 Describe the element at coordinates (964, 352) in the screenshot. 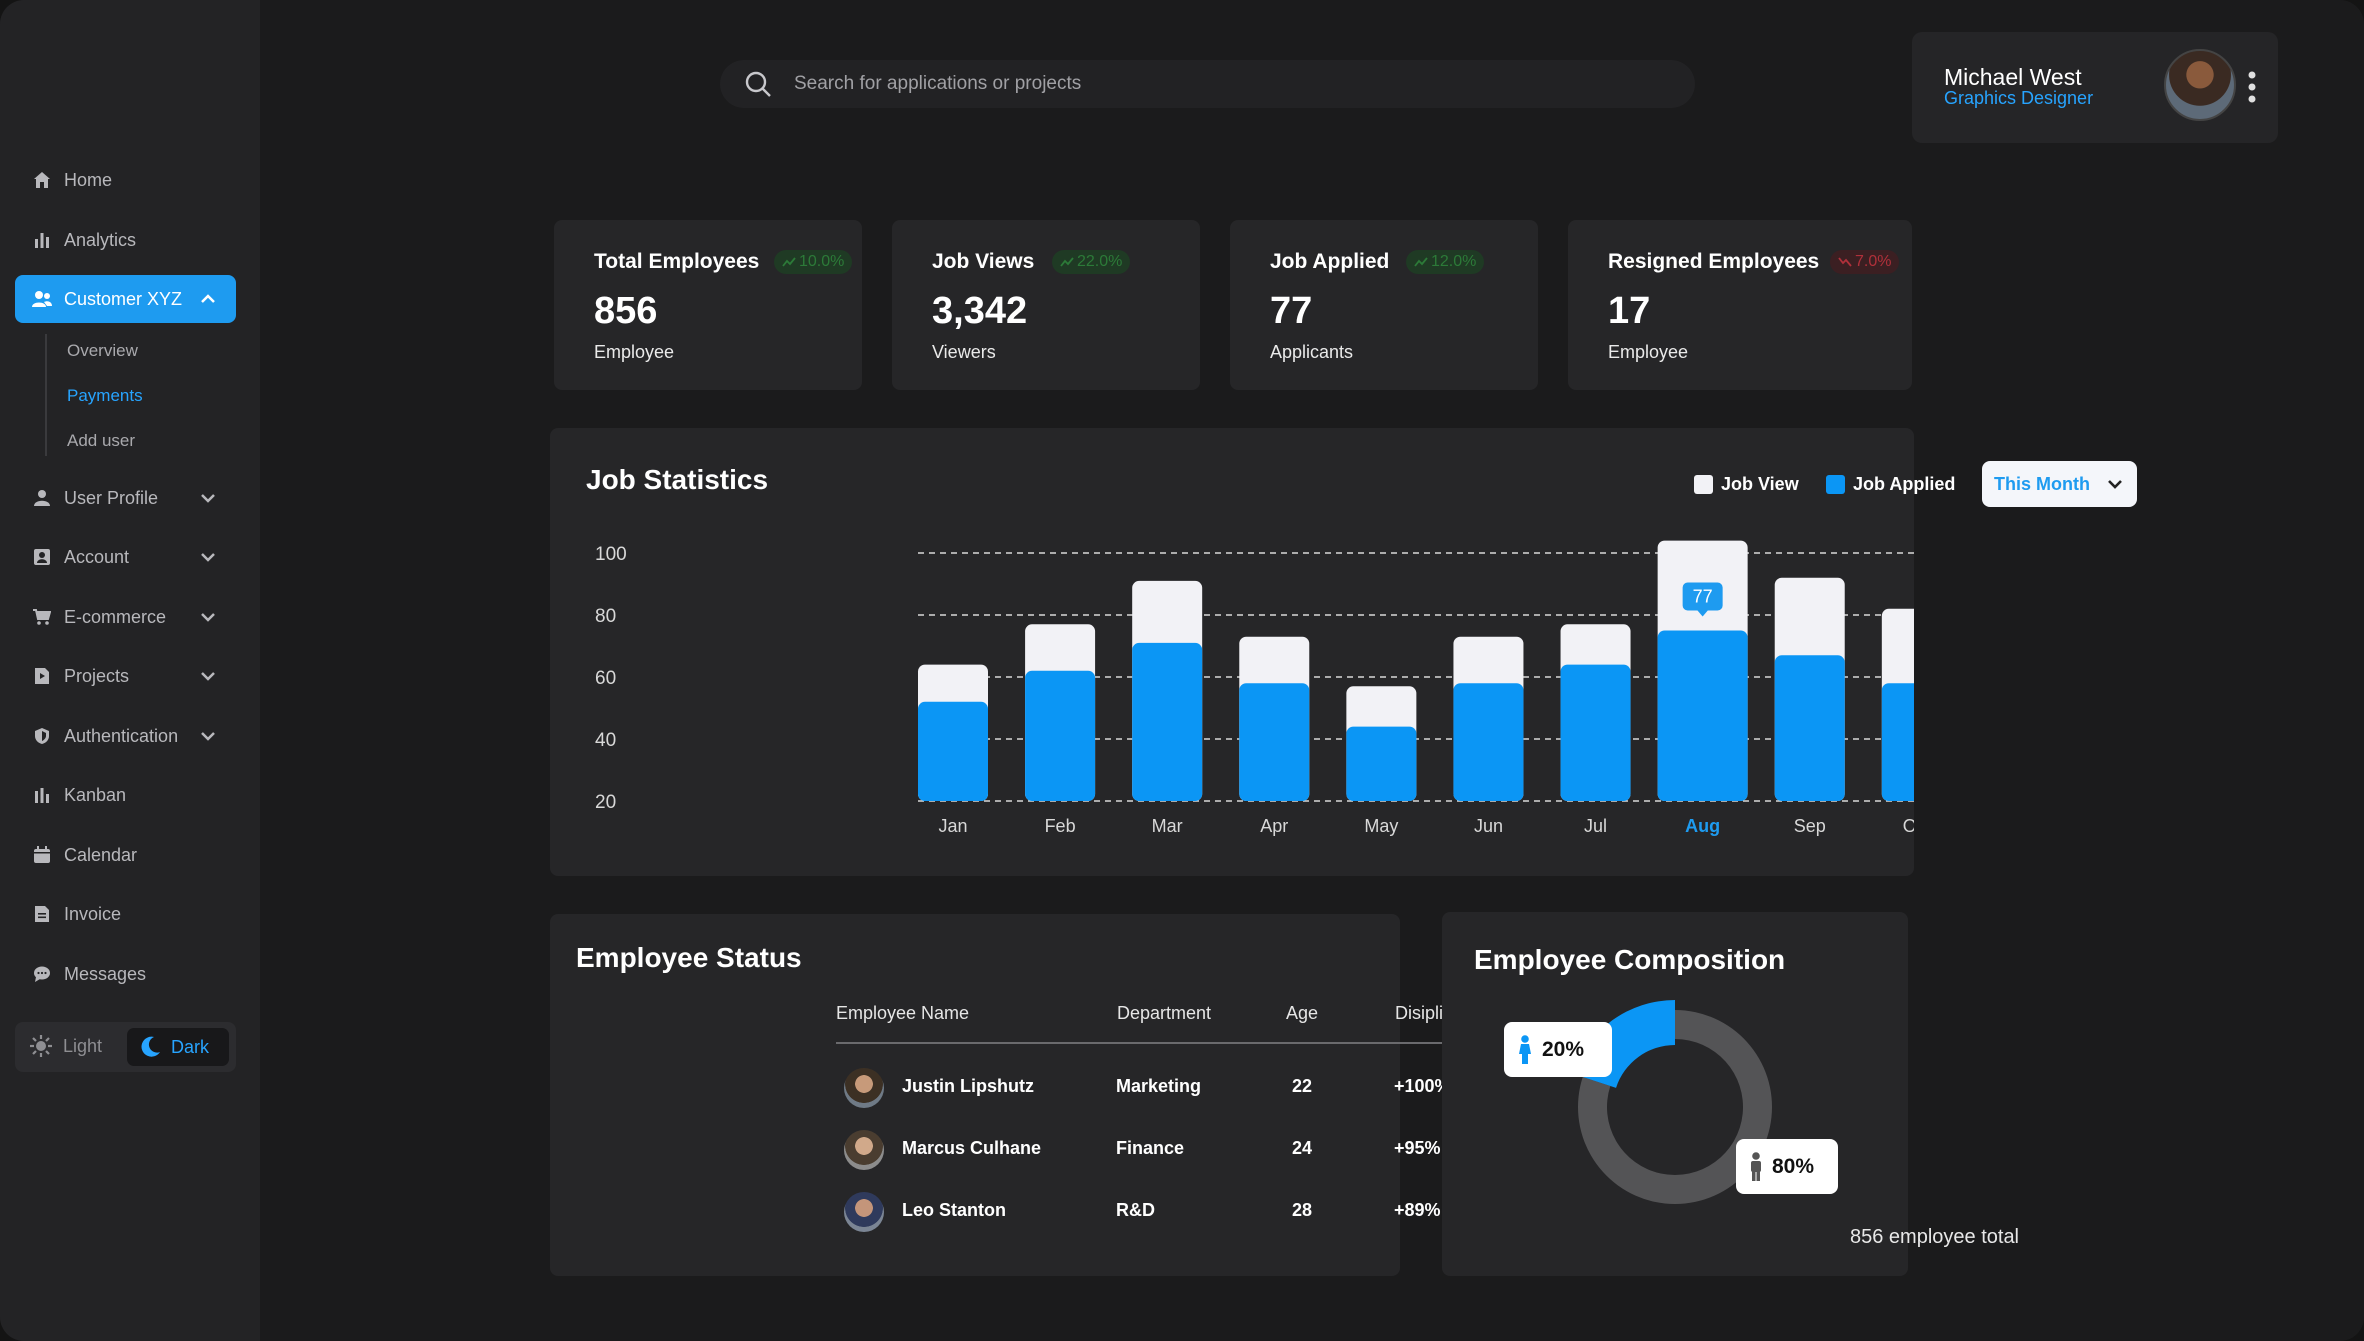

I see `stat-unit: Viewers` at that location.